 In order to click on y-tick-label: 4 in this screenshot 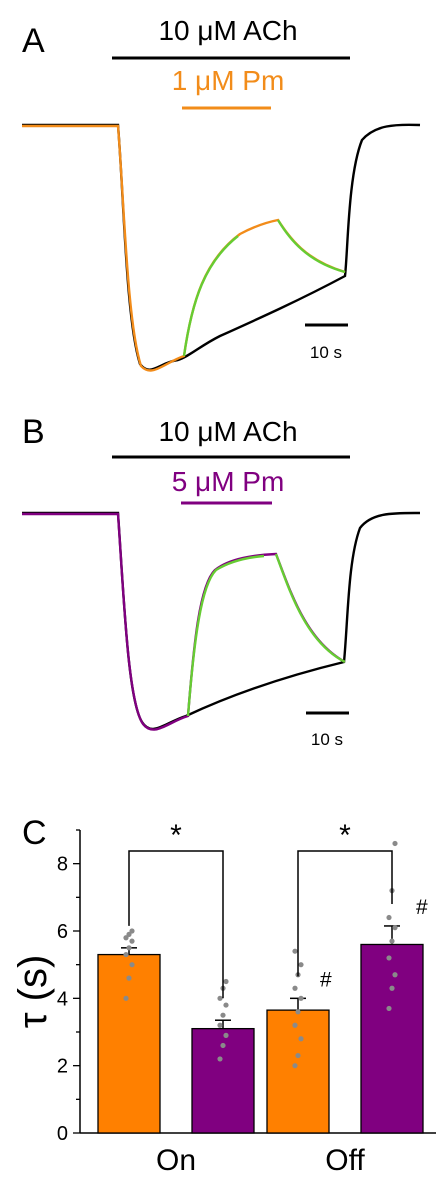, I will do `click(62, 999)`.